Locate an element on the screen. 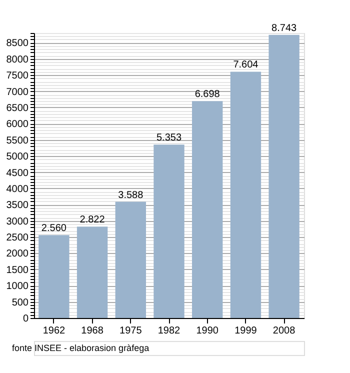  x-tick-label: 1975 is located at coordinates (131, 331).